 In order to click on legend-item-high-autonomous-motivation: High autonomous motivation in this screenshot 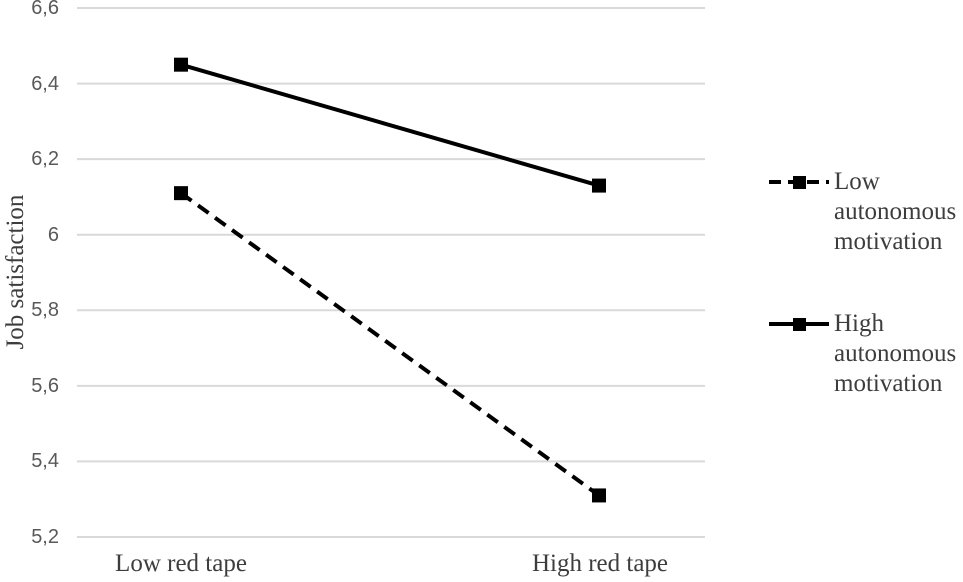, I will do `click(865, 354)`.